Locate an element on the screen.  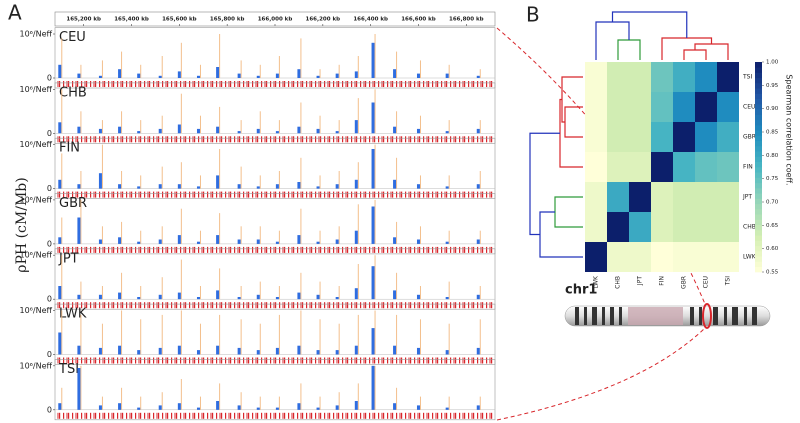
colorbar-tick-label: 0.85 is located at coordinates (772, 133).